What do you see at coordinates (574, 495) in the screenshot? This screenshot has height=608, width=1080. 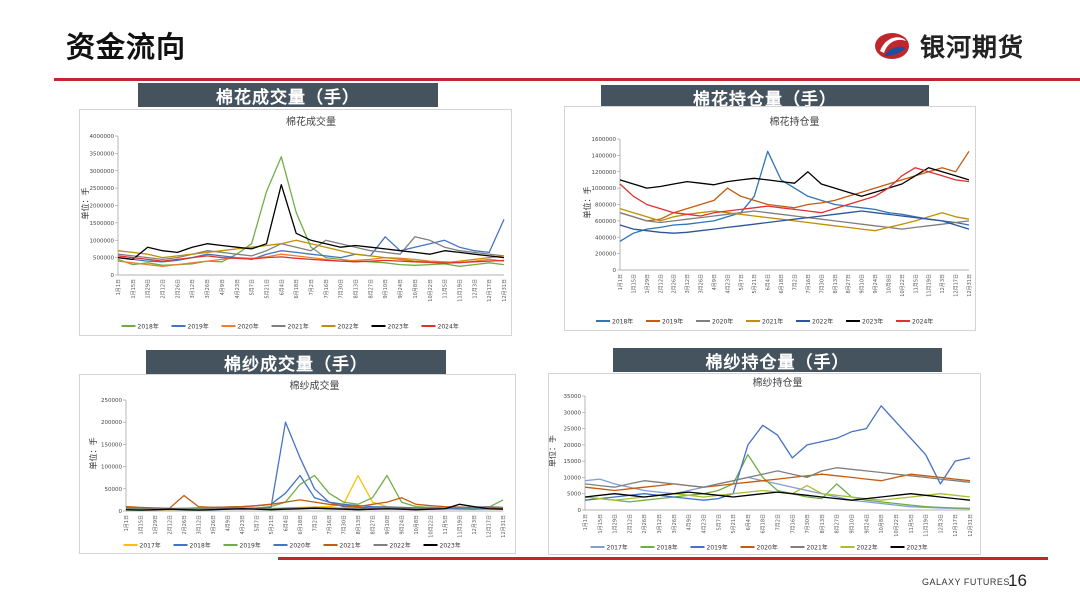 I see `y-tick-label: 5000` at bounding box center [574, 495].